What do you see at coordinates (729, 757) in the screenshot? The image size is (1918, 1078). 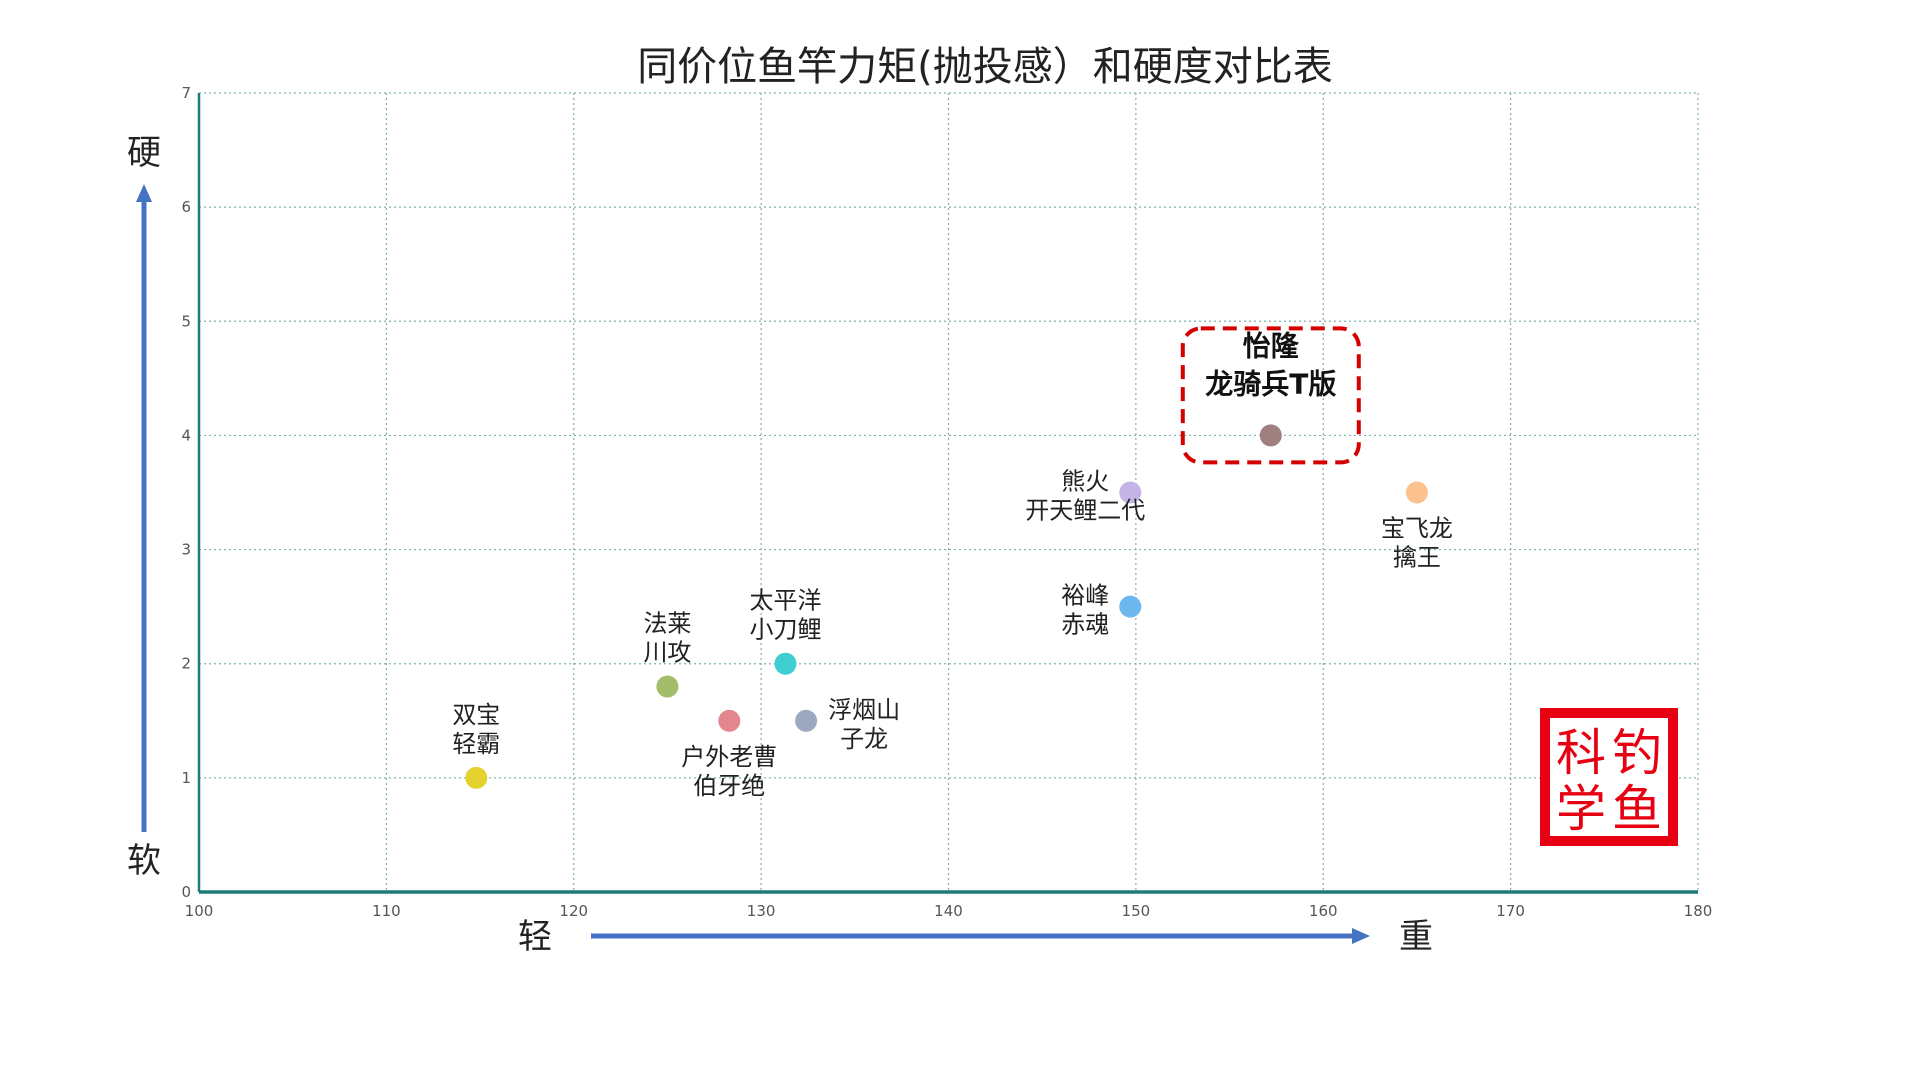 I see `data-point-label: 户外老曹` at bounding box center [729, 757].